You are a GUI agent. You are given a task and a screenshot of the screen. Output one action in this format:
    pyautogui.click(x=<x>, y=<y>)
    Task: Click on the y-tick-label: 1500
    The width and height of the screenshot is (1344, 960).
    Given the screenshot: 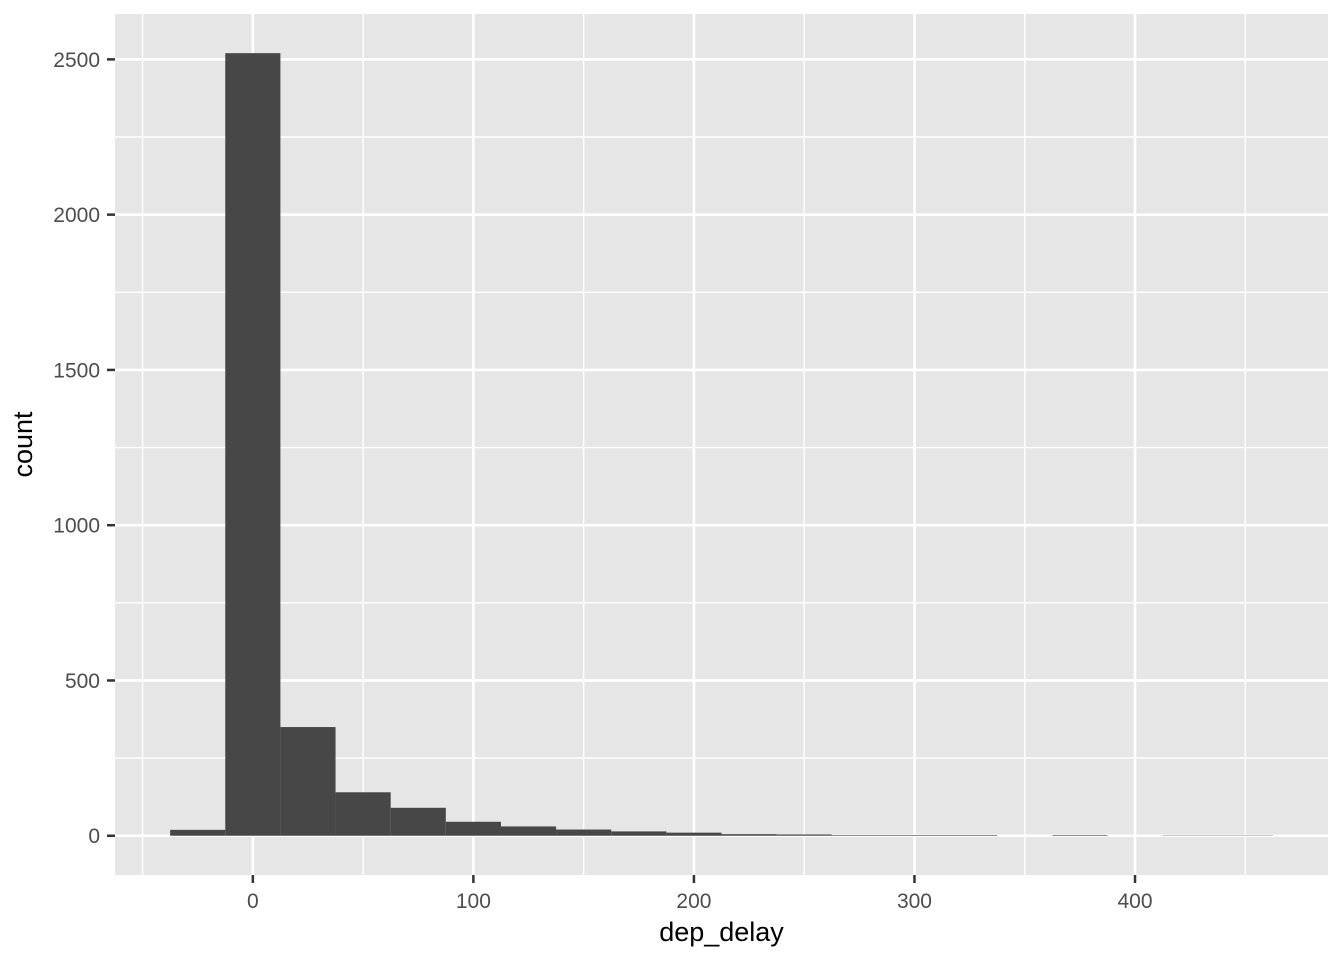 What is the action you would take?
    pyautogui.click(x=76, y=370)
    